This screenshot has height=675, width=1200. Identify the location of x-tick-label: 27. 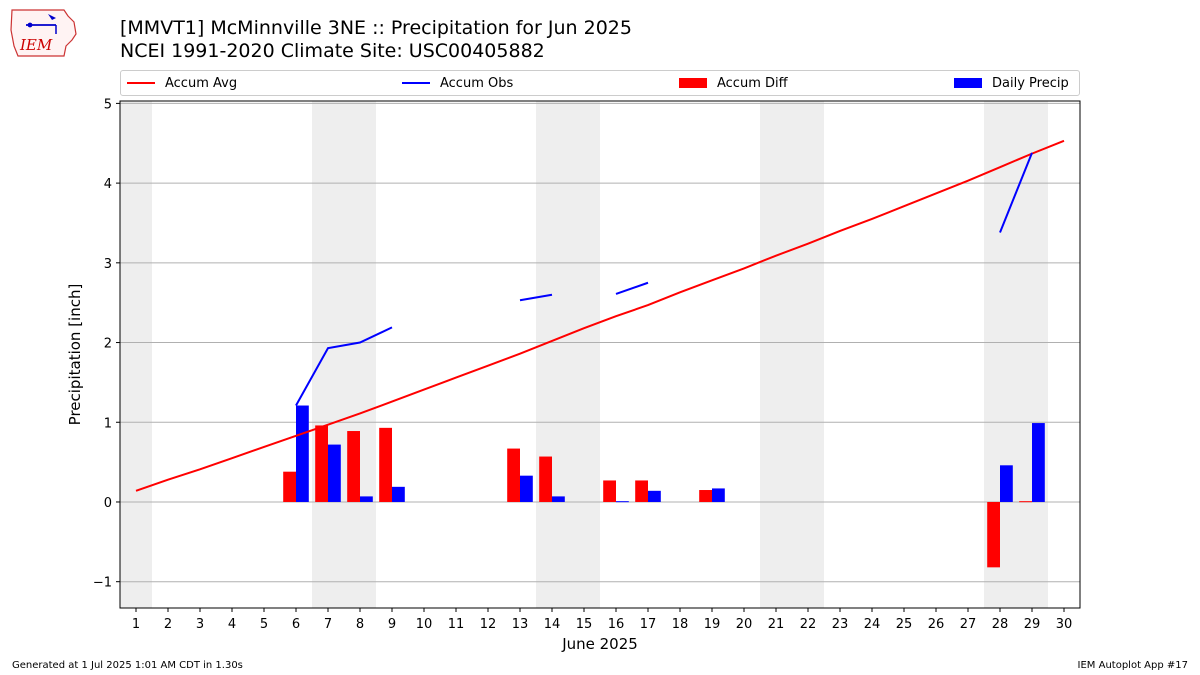
(968, 624).